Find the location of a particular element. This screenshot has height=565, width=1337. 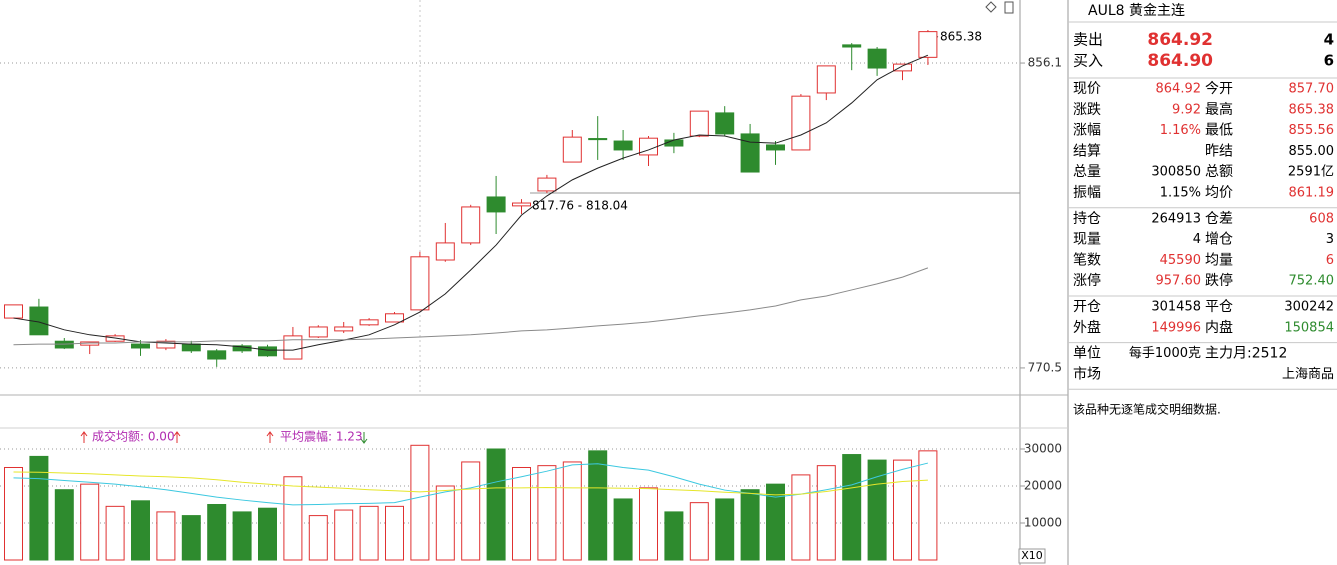

field-label: 现价 is located at coordinates (1087, 89).